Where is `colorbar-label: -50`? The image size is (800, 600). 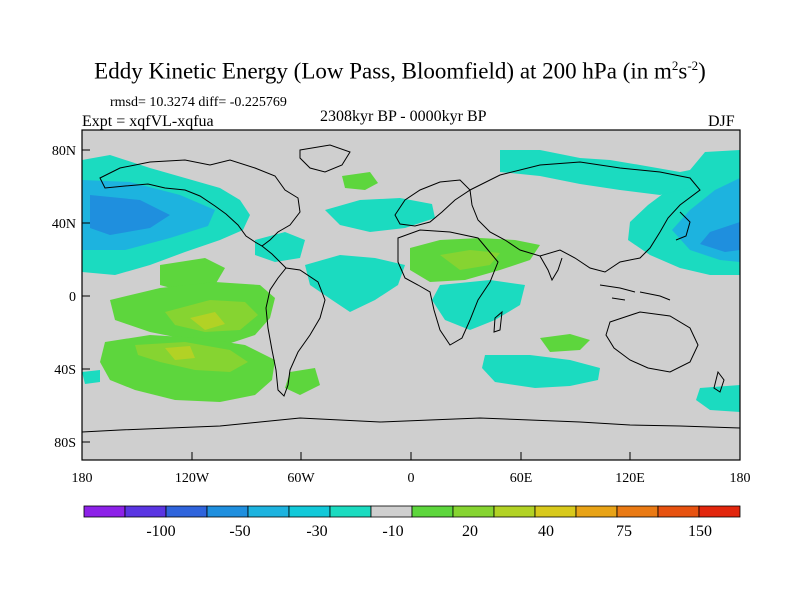
colorbar-label: -50 is located at coordinates (239, 531).